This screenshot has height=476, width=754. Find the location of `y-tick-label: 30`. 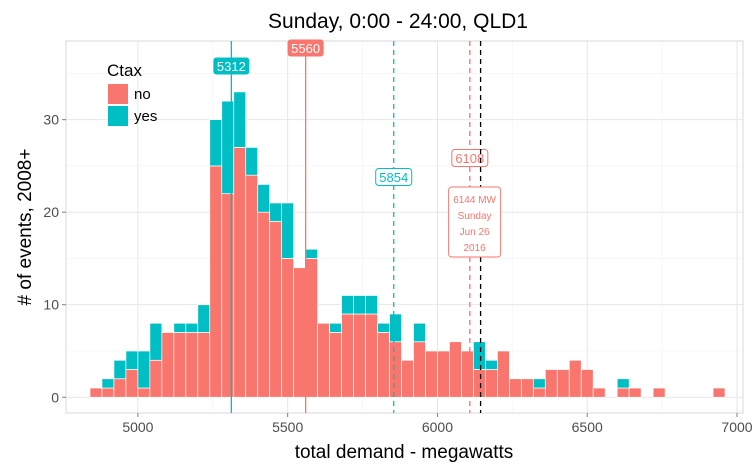

y-tick-label: 30 is located at coordinates (51, 120).